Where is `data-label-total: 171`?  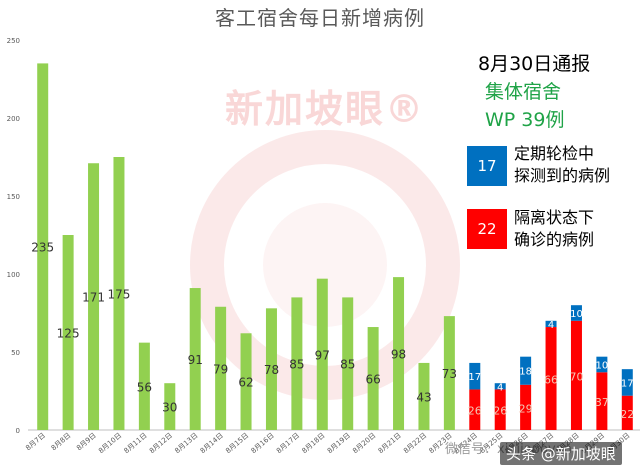
data-label-total: 171 is located at coordinates (93, 298).